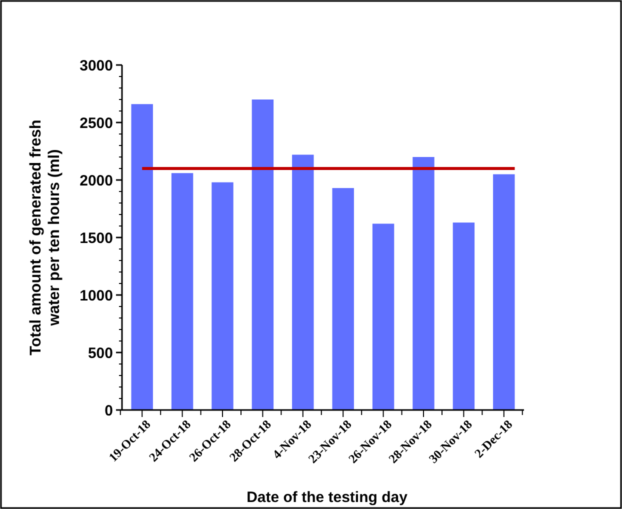 This screenshot has width=622, height=509. Describe the element at coordinates (327, 497) in the screenshot. I see `x-axis-title: Date of the testing day` at that location.